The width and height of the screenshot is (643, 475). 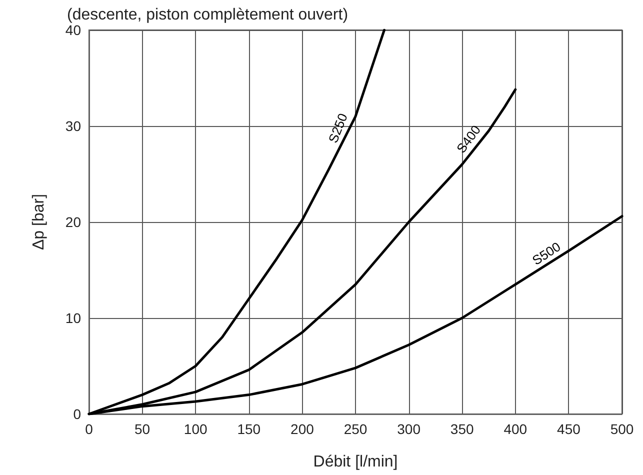 I want to click on x-tick-label: 450, so click(x=569, y=429).